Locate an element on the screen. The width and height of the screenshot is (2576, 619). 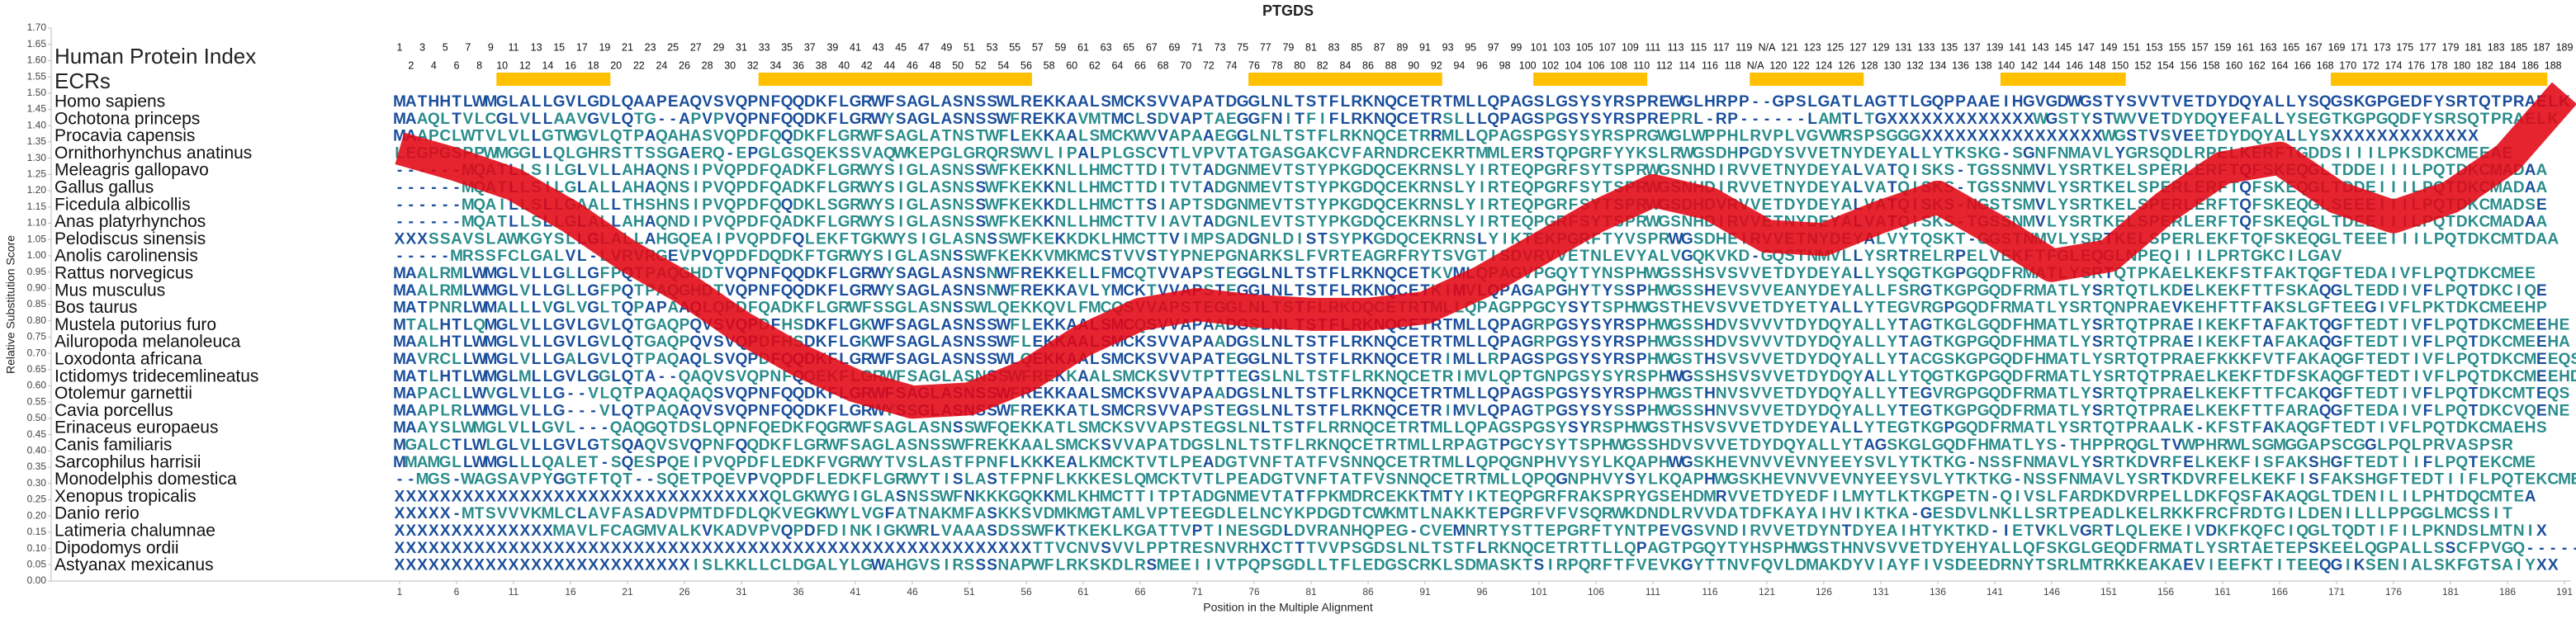
x-tick-label: 96 is located at coordinates (1482, 592).